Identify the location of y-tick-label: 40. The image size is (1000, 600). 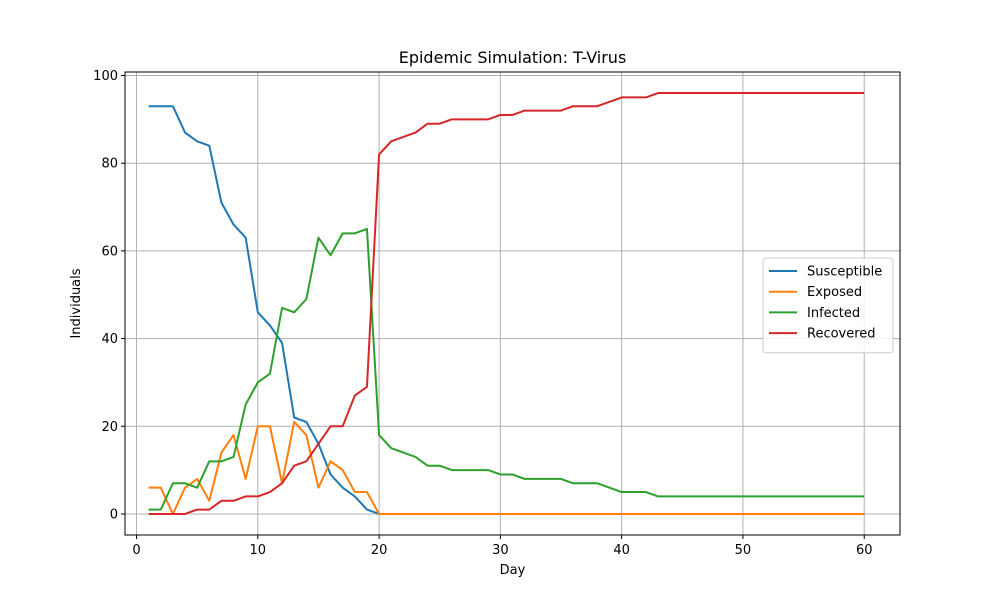
(109, 339).